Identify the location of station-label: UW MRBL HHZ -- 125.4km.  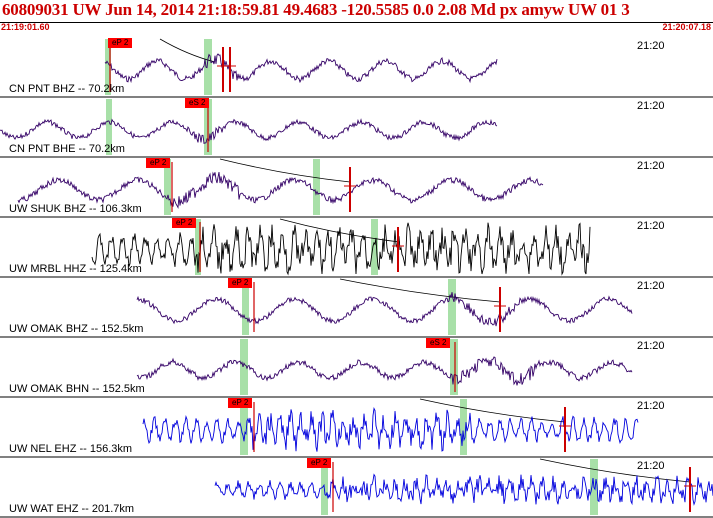
(75, 269).